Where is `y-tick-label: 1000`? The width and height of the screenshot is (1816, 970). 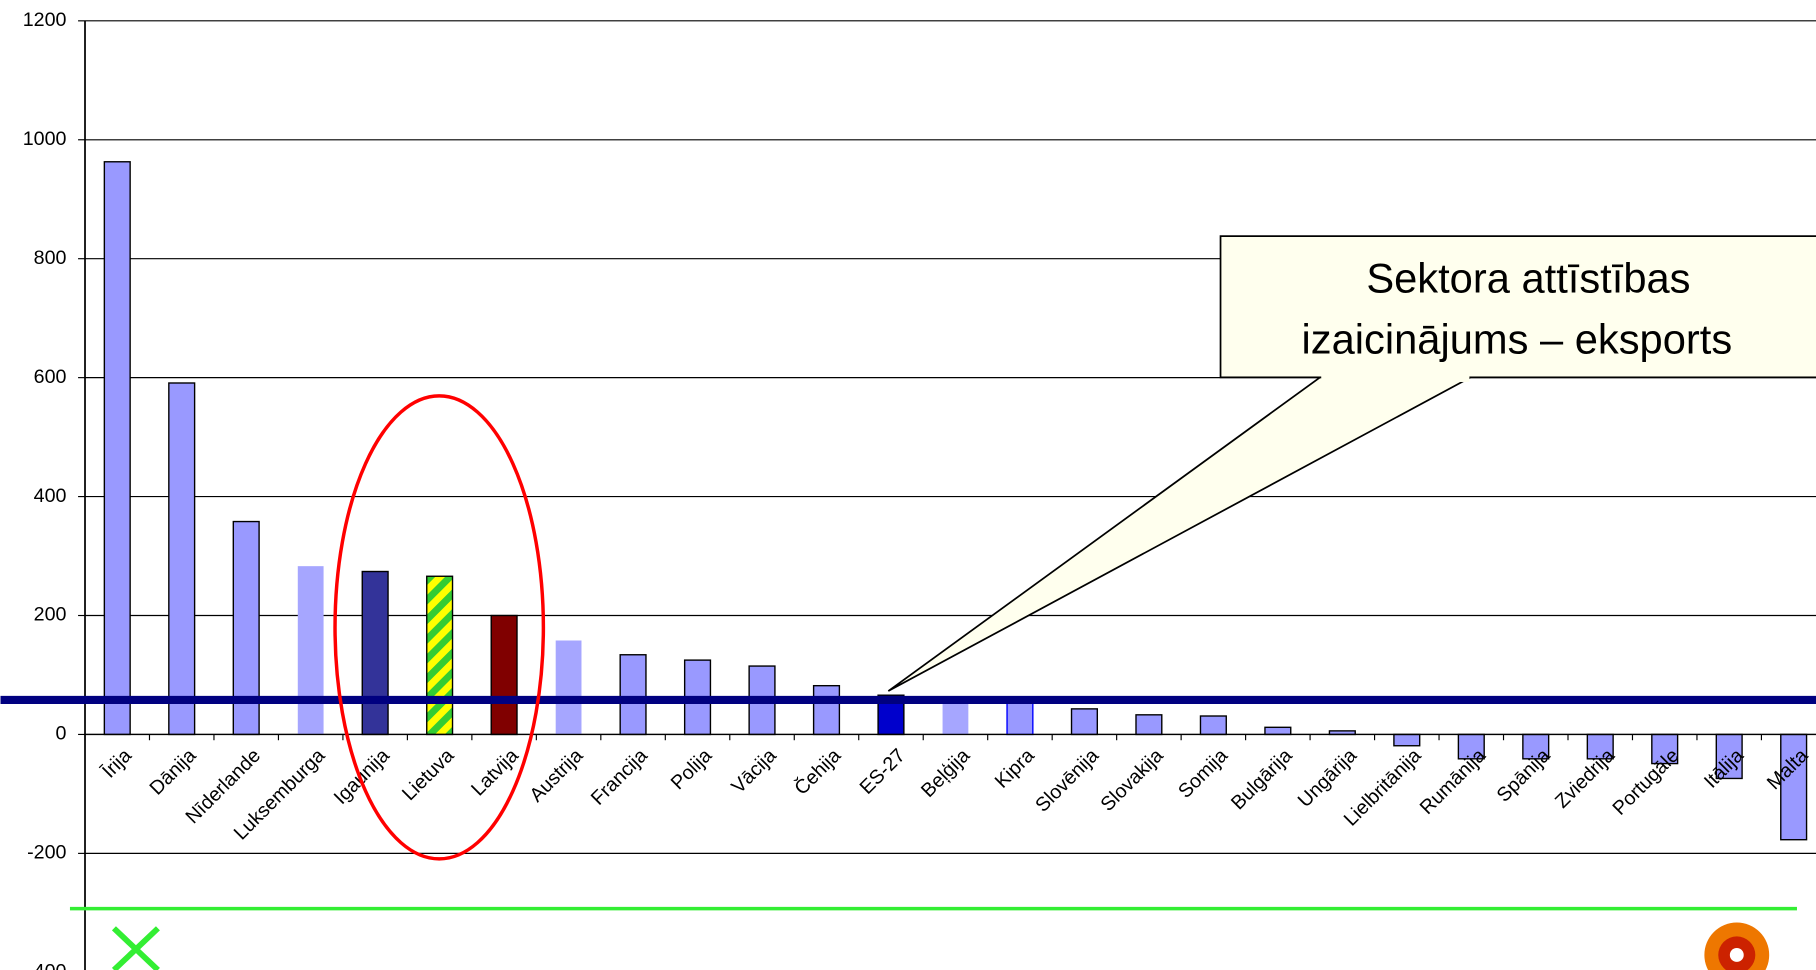
y-tick-label: 1000 is located at coordinates (45, 139).